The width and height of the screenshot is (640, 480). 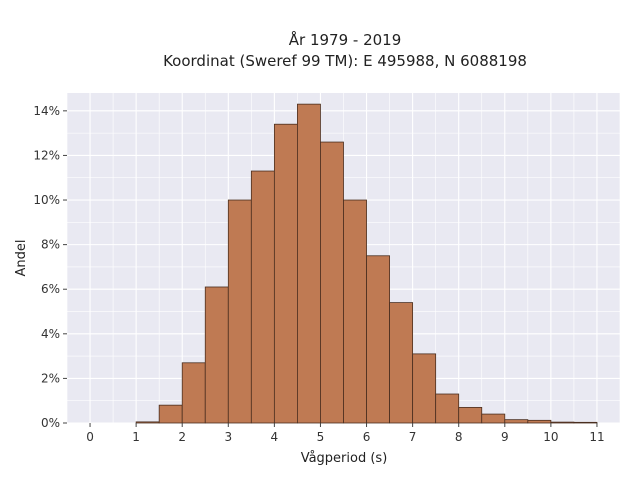 I want to click on x-tick-label: 3, so click(x=228, y=437).